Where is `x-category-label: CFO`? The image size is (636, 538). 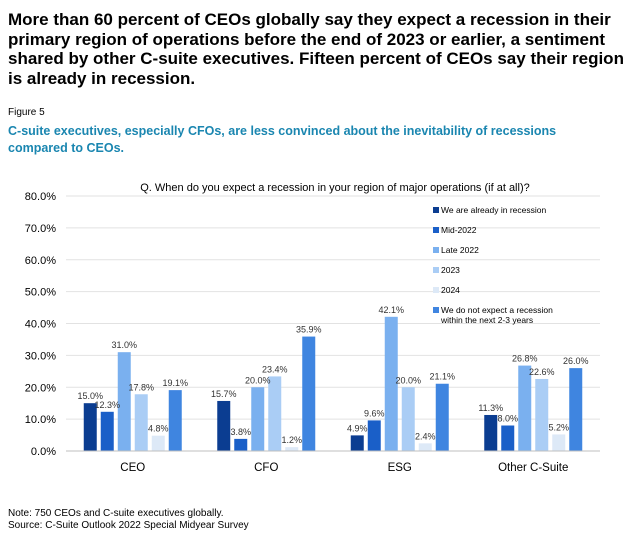 x-category-label: CFO is located at coordinates (266, 468).